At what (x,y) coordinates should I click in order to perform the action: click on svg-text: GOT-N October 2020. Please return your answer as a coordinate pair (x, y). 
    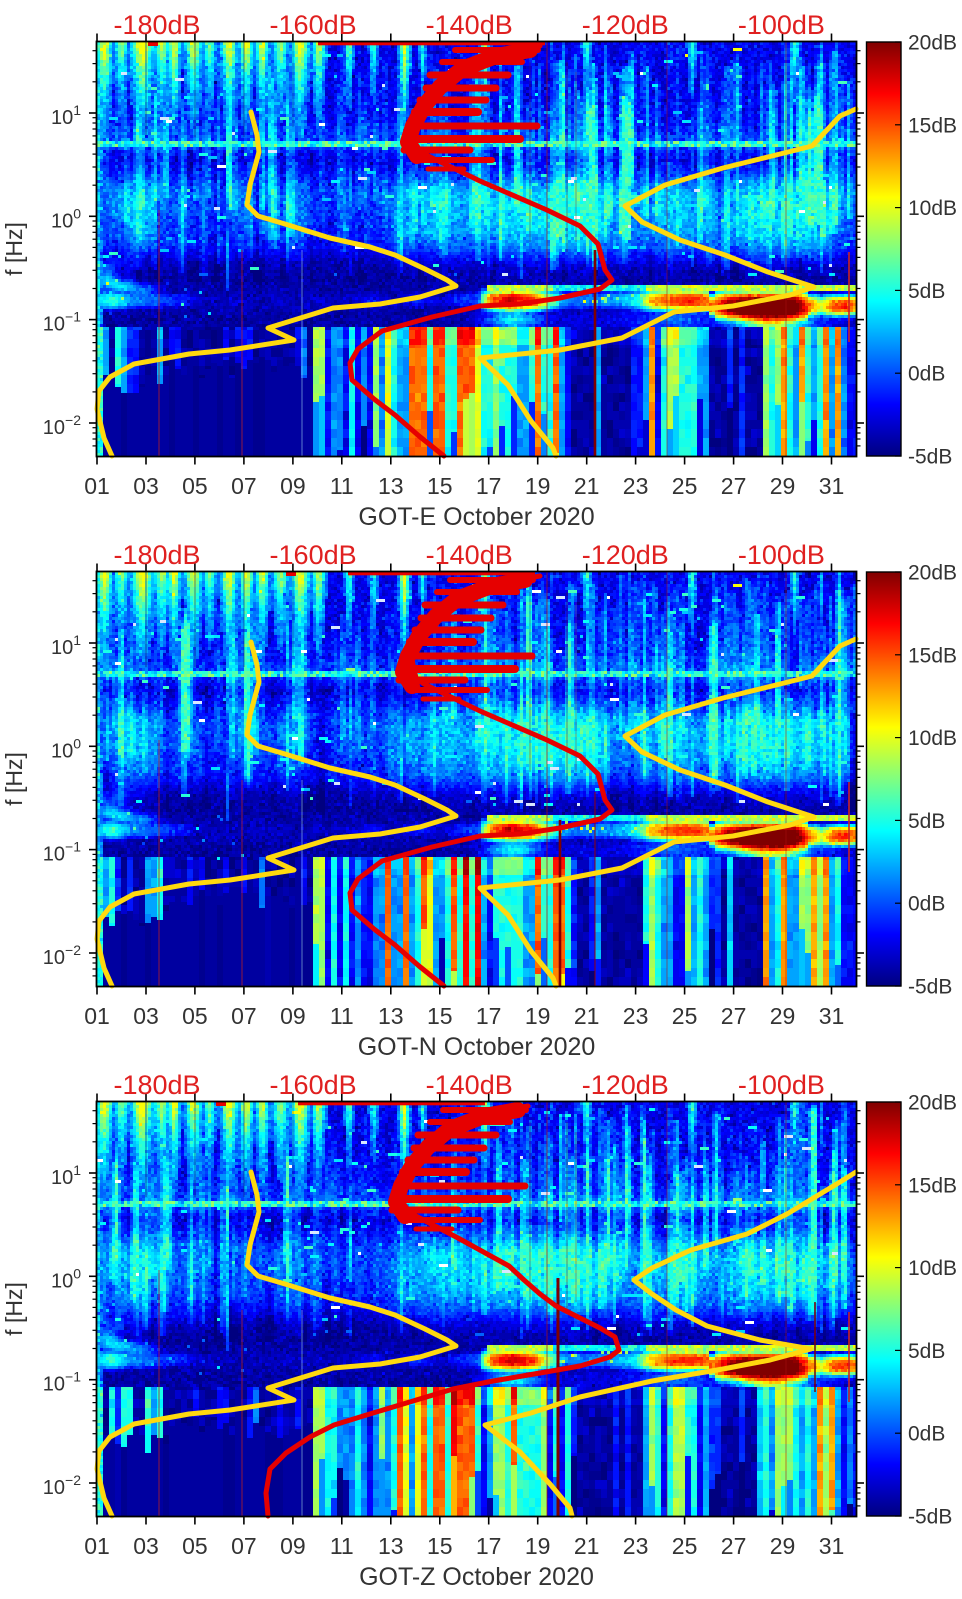
    Looking at the image, I should click on (477, 1047).